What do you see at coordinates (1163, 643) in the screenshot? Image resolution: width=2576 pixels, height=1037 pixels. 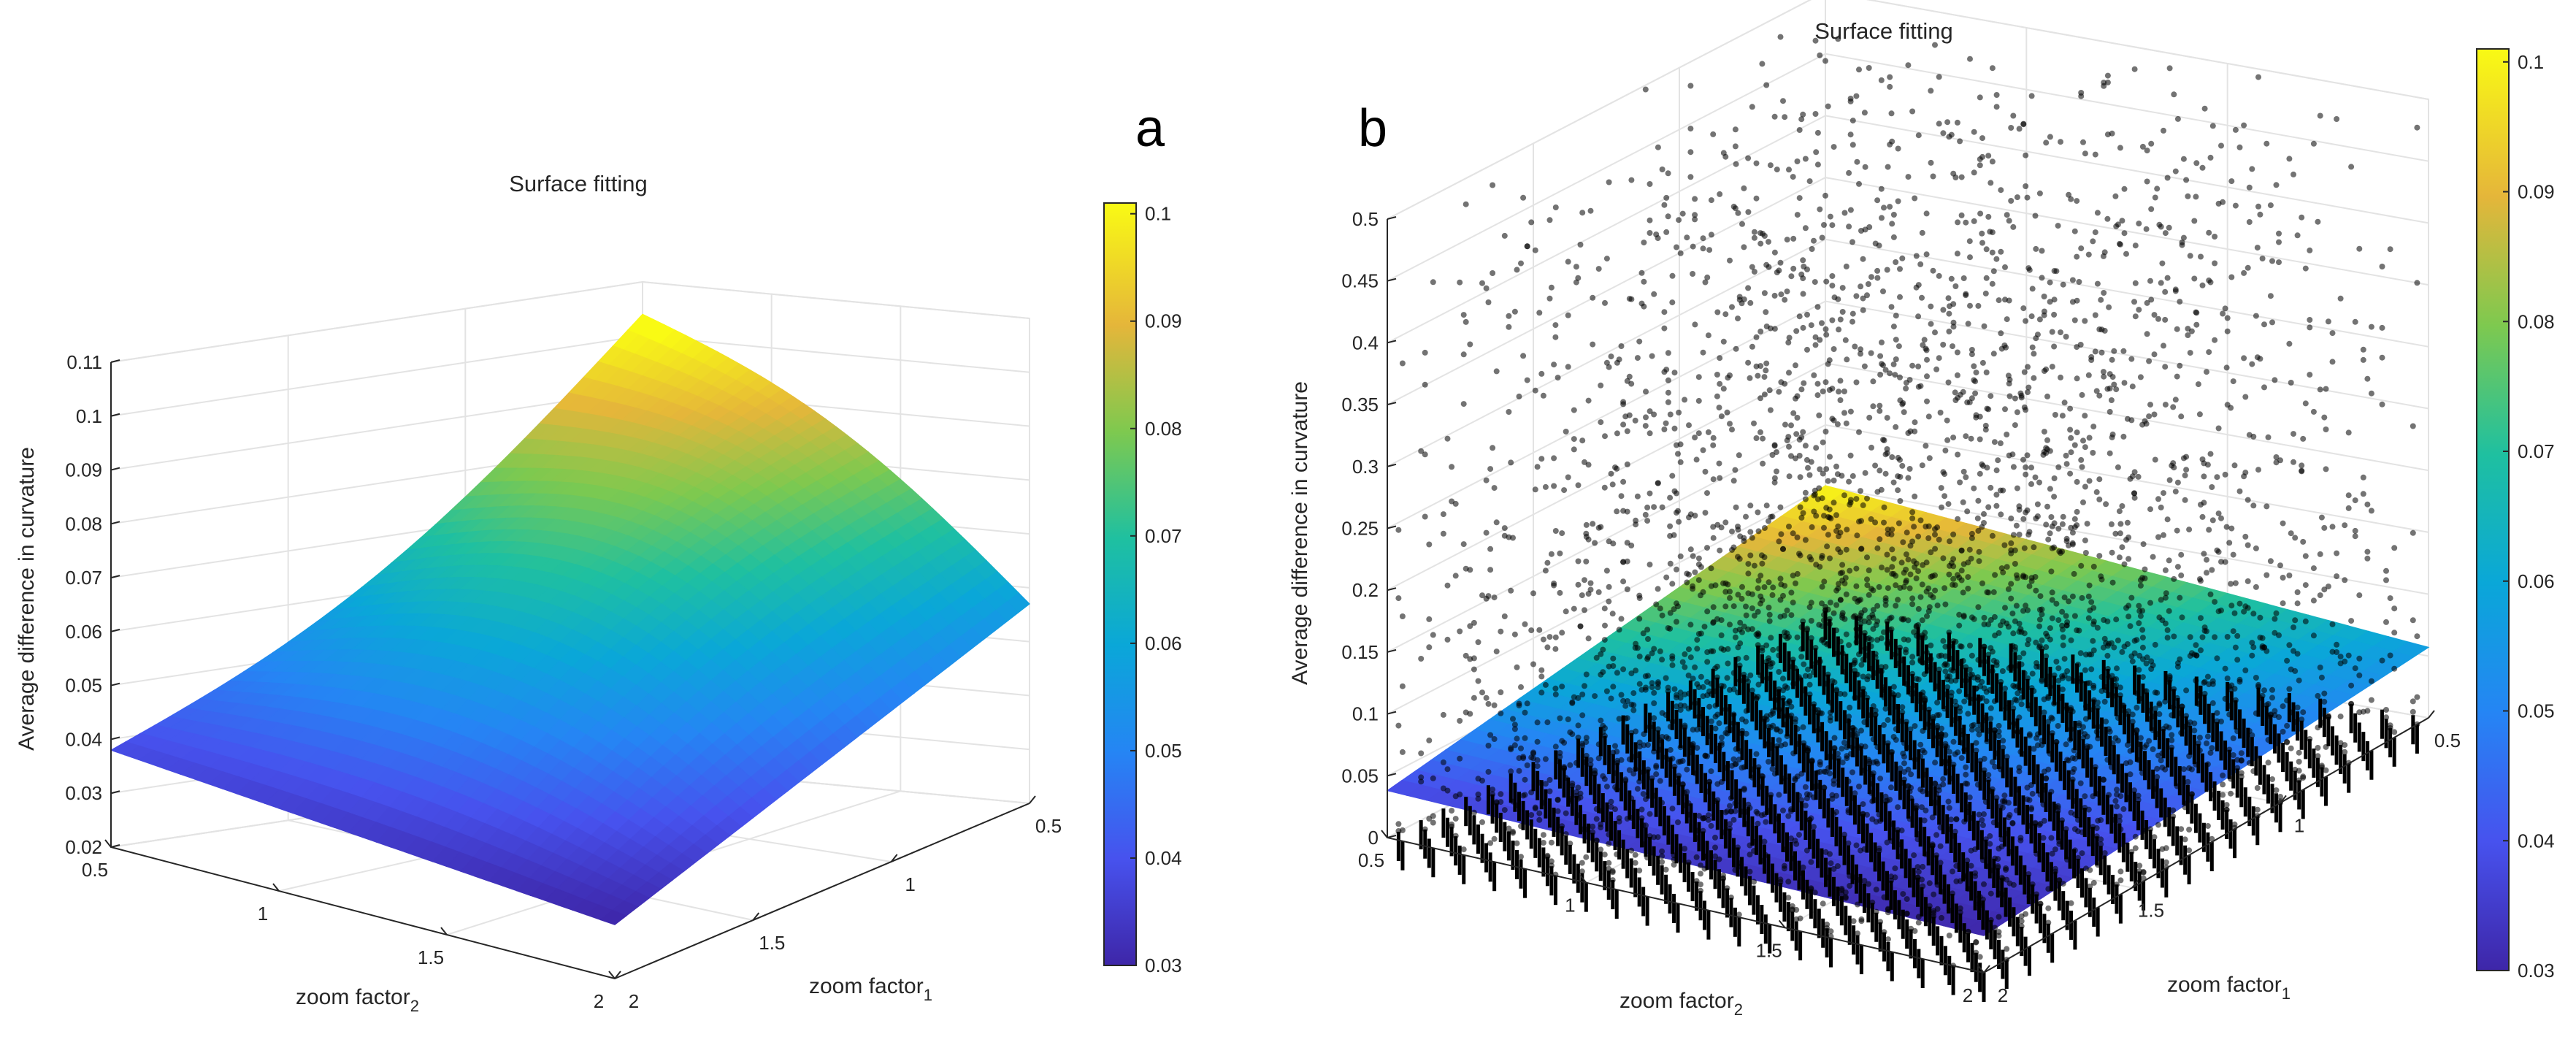 I see `colorbar-tick-label: 0.06` at bounding box center [1163, 643].